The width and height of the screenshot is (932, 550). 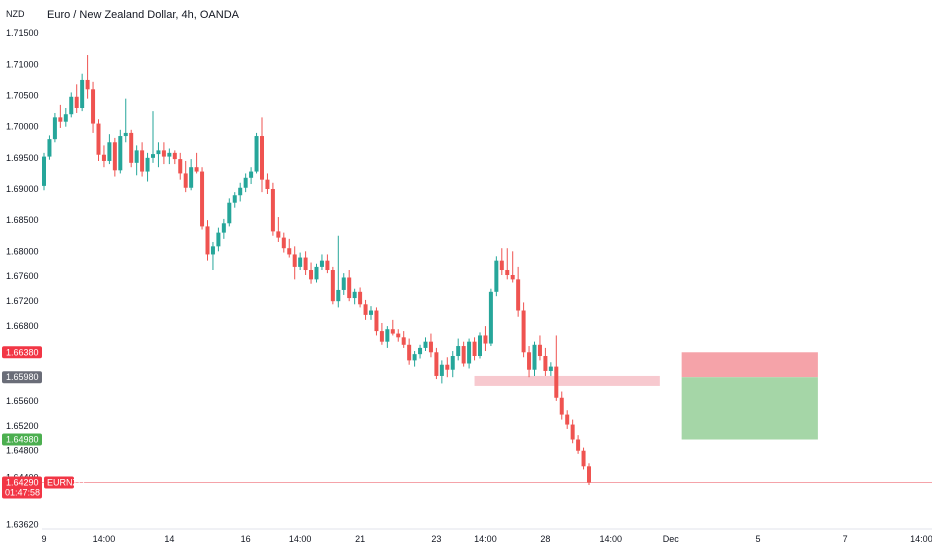 I want to click on x-tick-label: 5, so click(x=757, y=539).